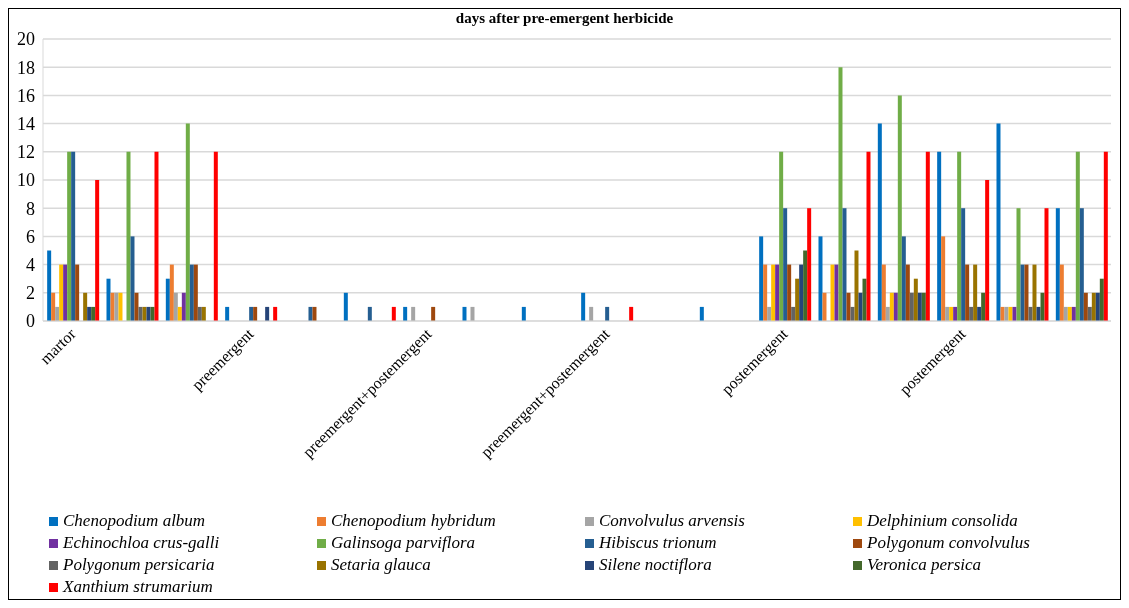 The width and height of the screenshot is (1129, 608). What do you see at coordinates (948, 543) in the screenshot?
I see `legend-label: Polygonum convolvulus` at bounding box center [948, 543].